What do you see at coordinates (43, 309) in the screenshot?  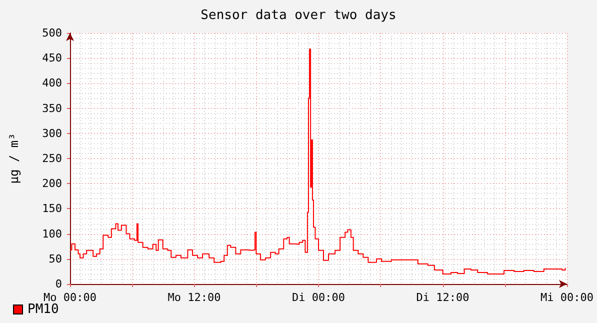 I see `legend-label: PM10` at bounding box center [43, 309].